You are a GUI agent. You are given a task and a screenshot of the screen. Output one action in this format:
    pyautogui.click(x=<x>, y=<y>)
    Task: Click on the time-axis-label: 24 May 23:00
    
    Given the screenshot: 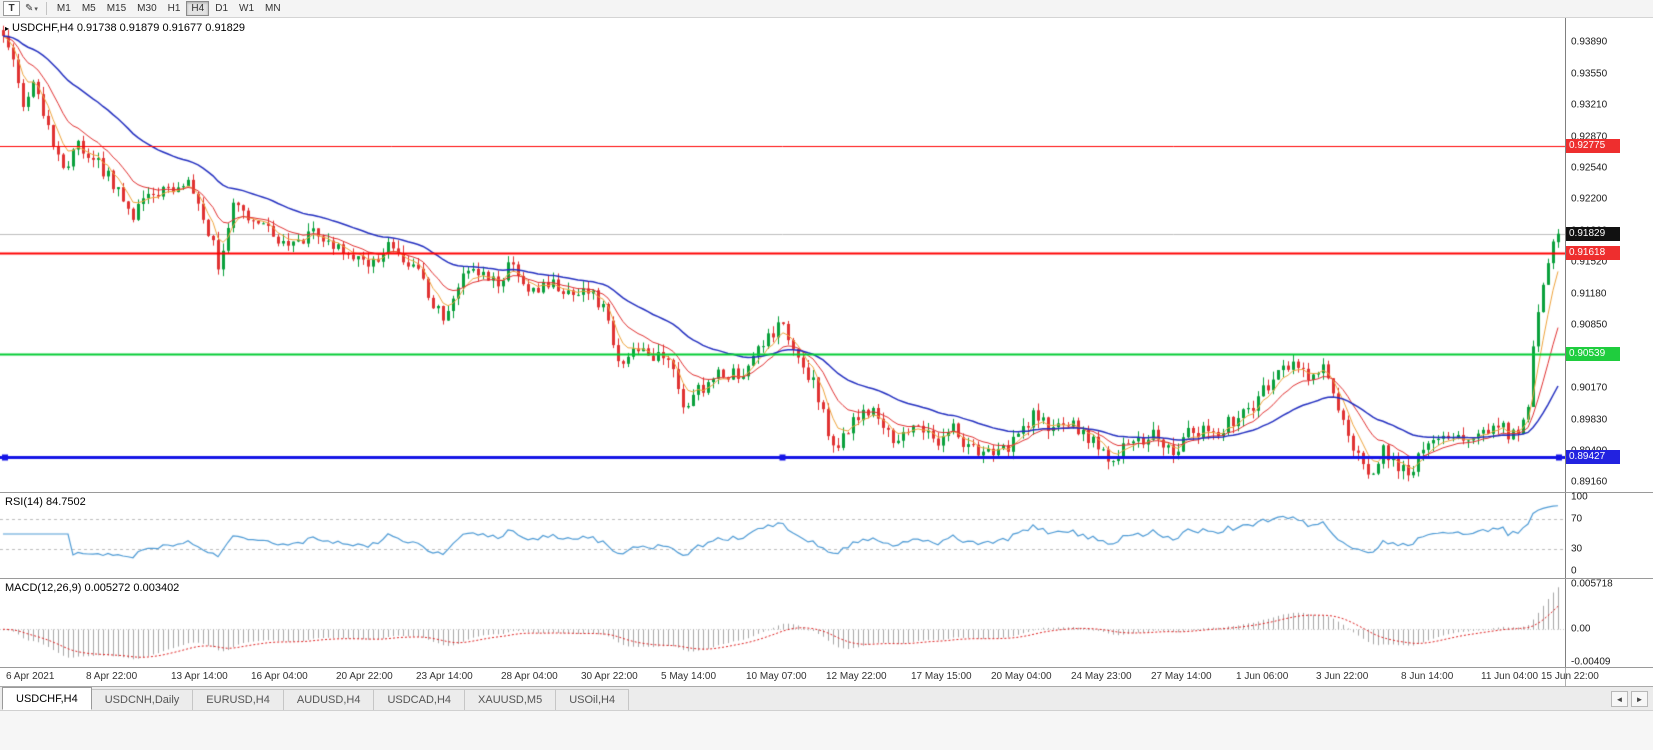 What is the action you would take?
    pyautogui.click(x=1101, y=676)
    